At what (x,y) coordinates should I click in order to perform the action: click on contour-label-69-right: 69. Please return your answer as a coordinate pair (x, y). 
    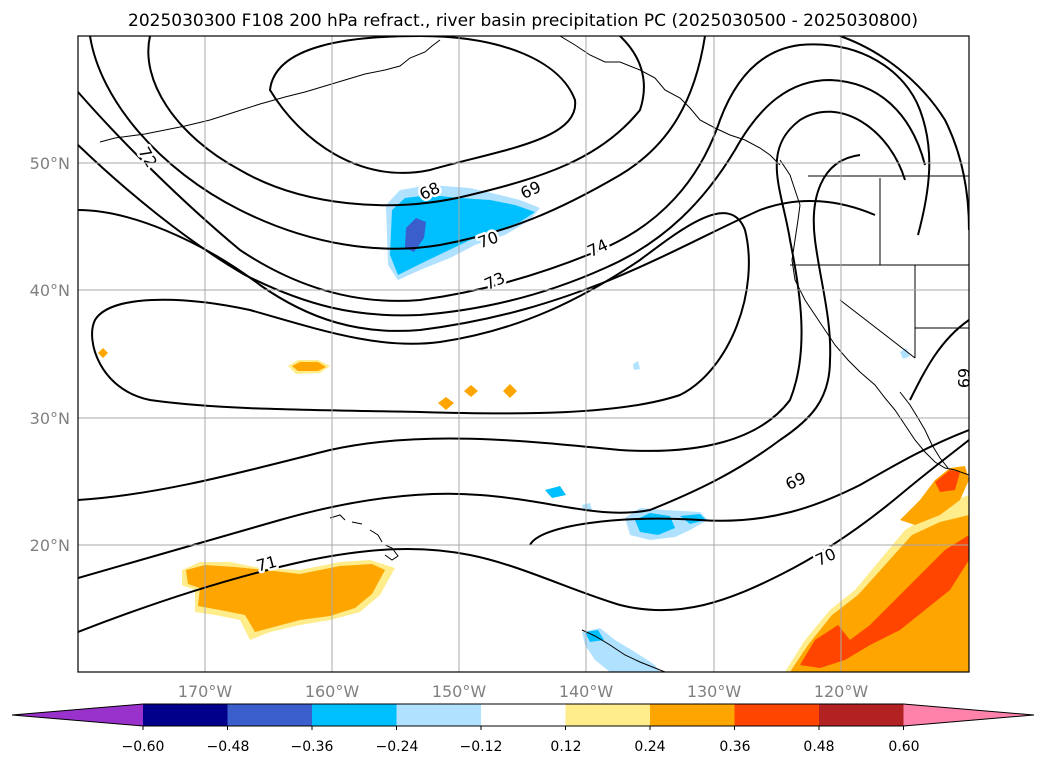
    Looking at the image, I should click on (963, 378).